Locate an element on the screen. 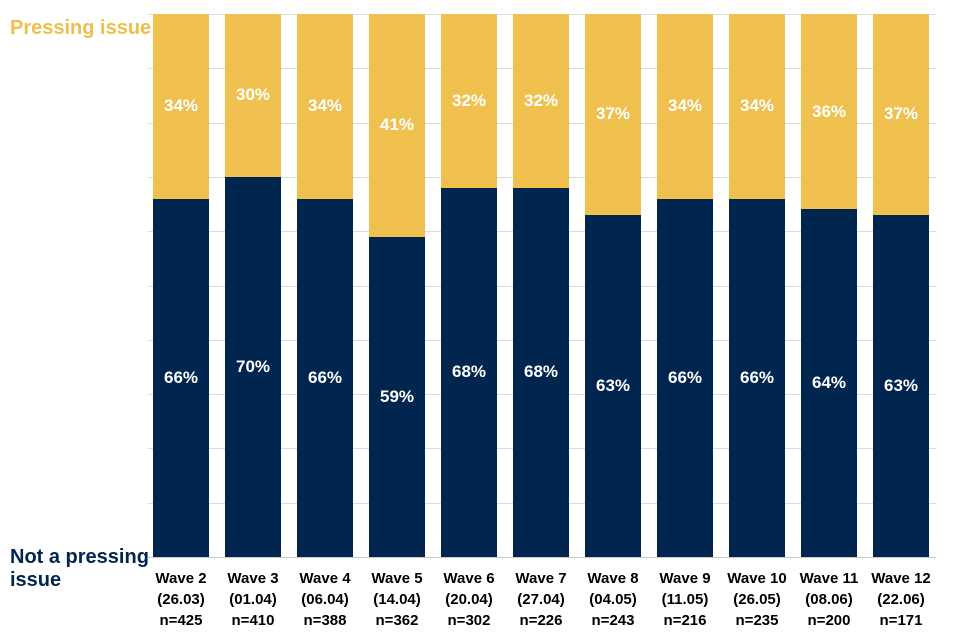 Image resolution: width=960 pixels, height=640 pixels. x-axis-label: Wave 3 (01.04) n=410 is located at coordinates (253, 599).